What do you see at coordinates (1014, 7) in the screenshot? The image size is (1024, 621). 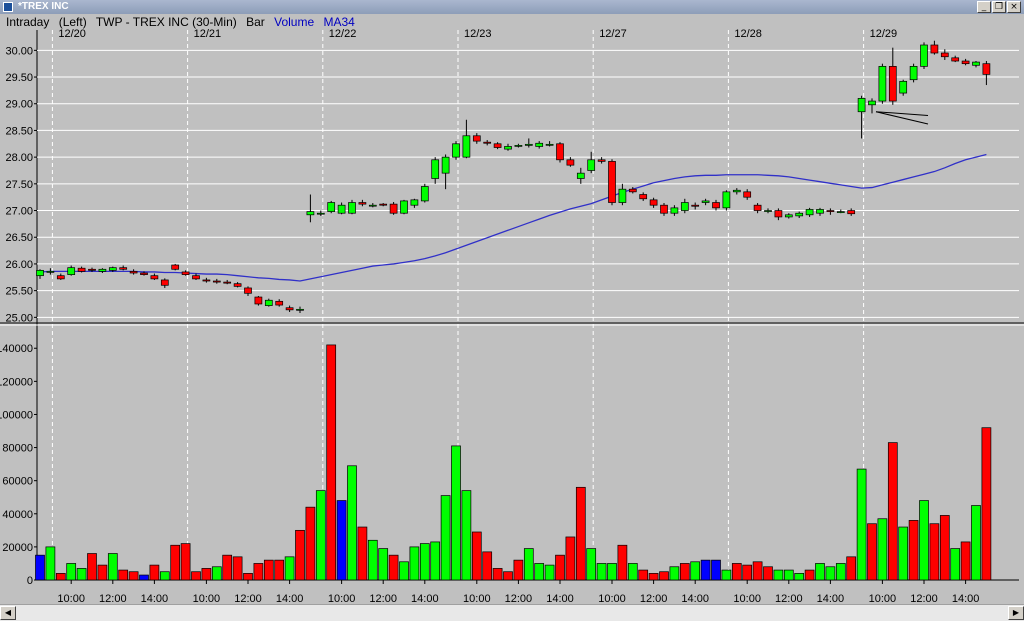 I see `close-button: ×` at bounding box center [1014, 7].